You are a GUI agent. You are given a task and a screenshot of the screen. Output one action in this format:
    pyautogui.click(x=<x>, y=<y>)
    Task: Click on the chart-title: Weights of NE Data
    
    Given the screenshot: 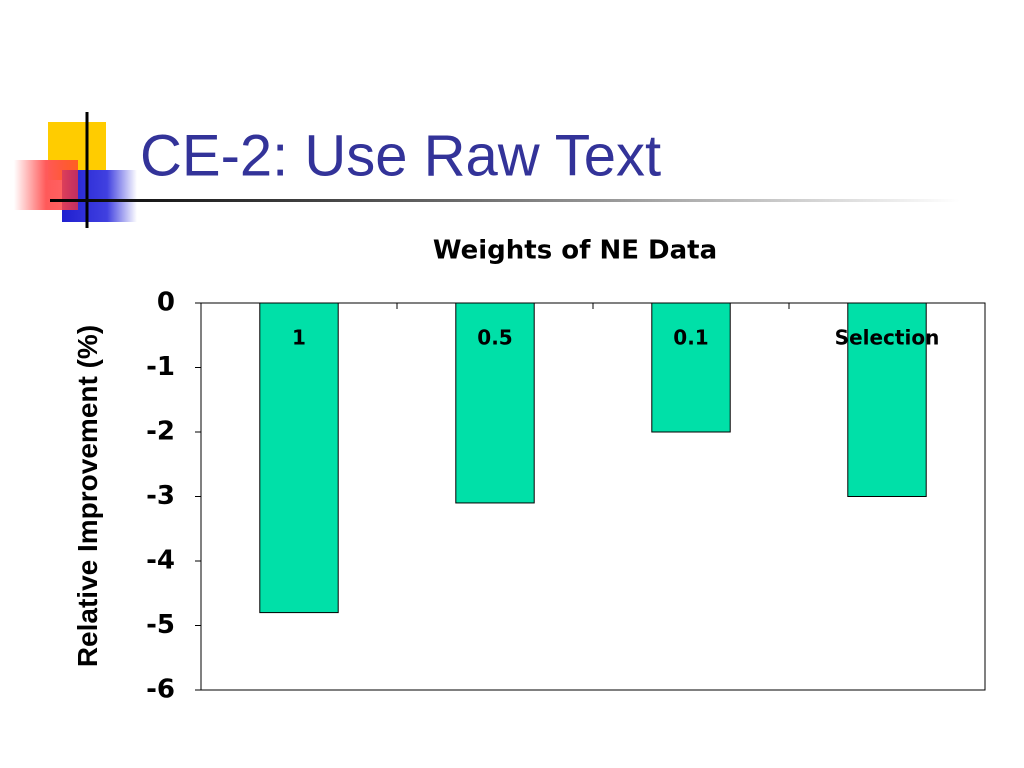 What is the action you would take?
    pyautogui.click(x=575, y=251)
    